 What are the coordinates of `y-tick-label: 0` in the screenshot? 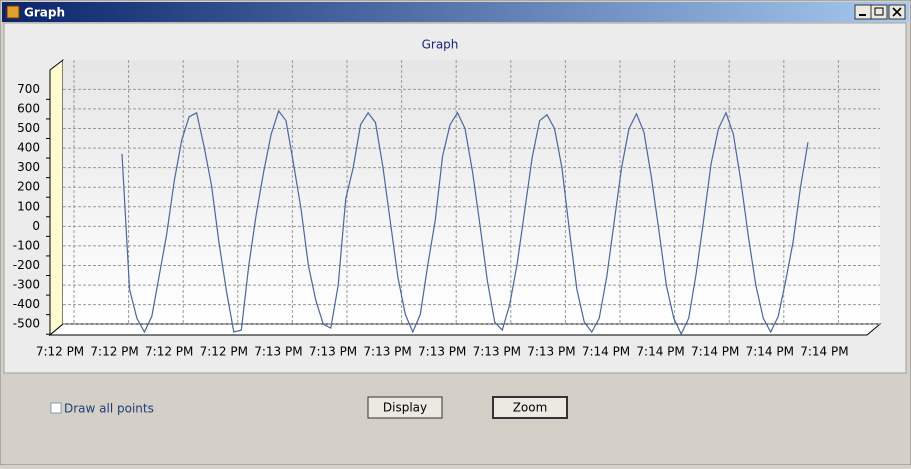 It's located at (36, 226).